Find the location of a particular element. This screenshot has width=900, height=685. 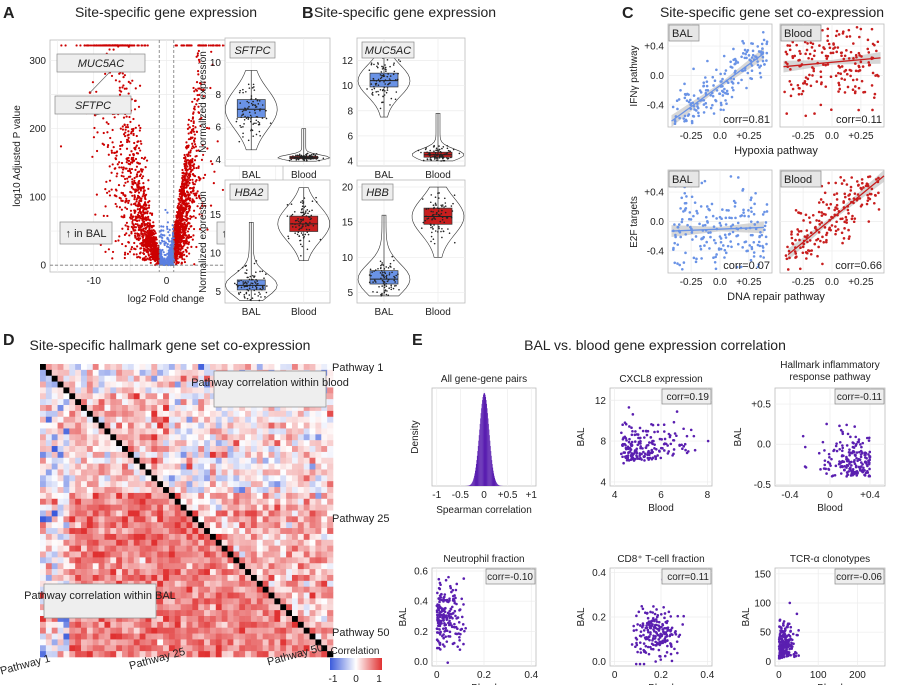

y-tick-label: 15 is located at coordinates (348, 223).